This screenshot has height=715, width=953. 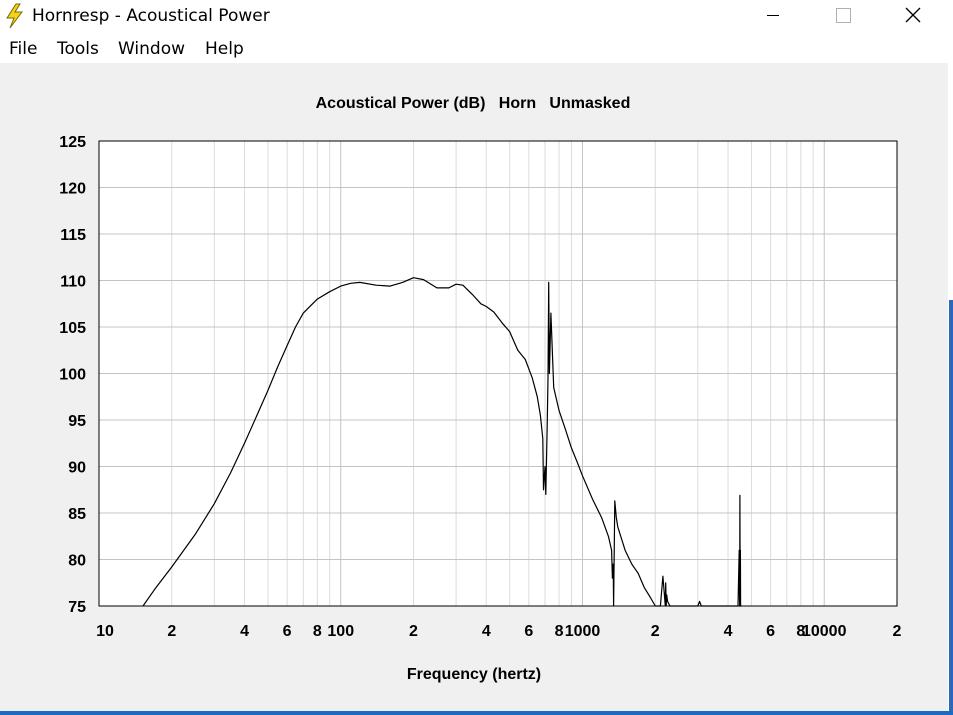 I want to click on y-tick-label: 115, so click(x=73, y=235).